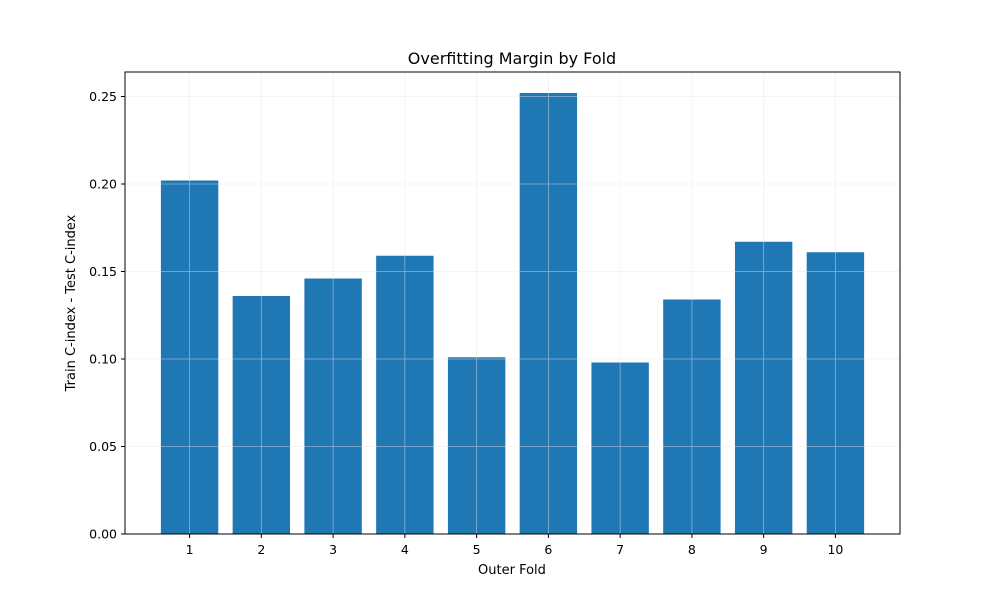 The width and height of the screenshot is (1000, 600). Describe the element at coordinates (103, 271) in the screenshot. I see `y-tick-label: 0.15` at that location.